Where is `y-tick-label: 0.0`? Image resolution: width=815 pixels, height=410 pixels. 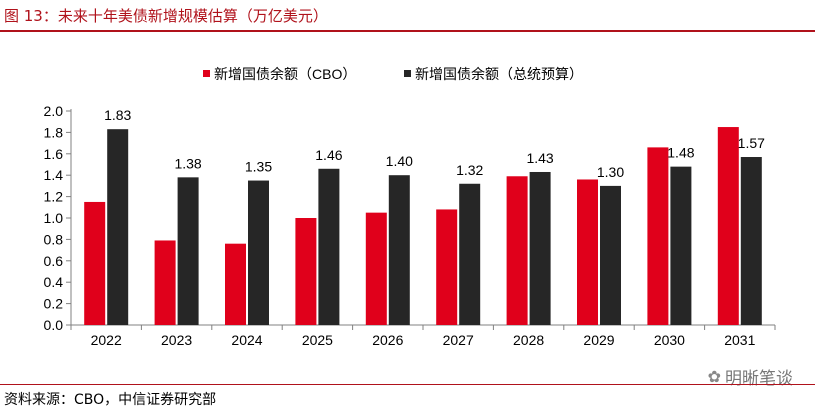
y-tick-label: 0.0 is located at coordinates (54, 325).